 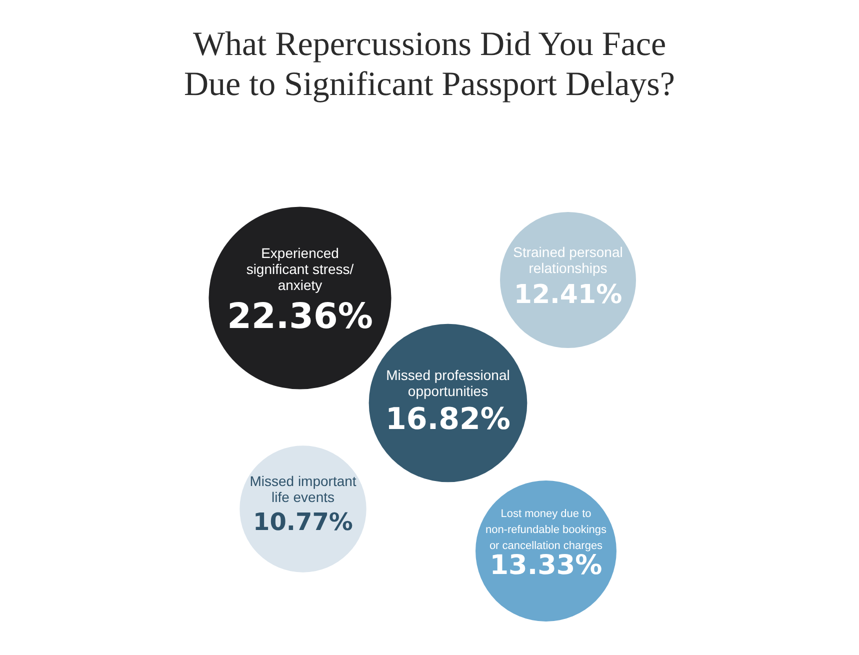 What do you see at coordinates (300, 317) in the screenshot?
I see `data-label: 22.36%` at bounding box center [300, 317].